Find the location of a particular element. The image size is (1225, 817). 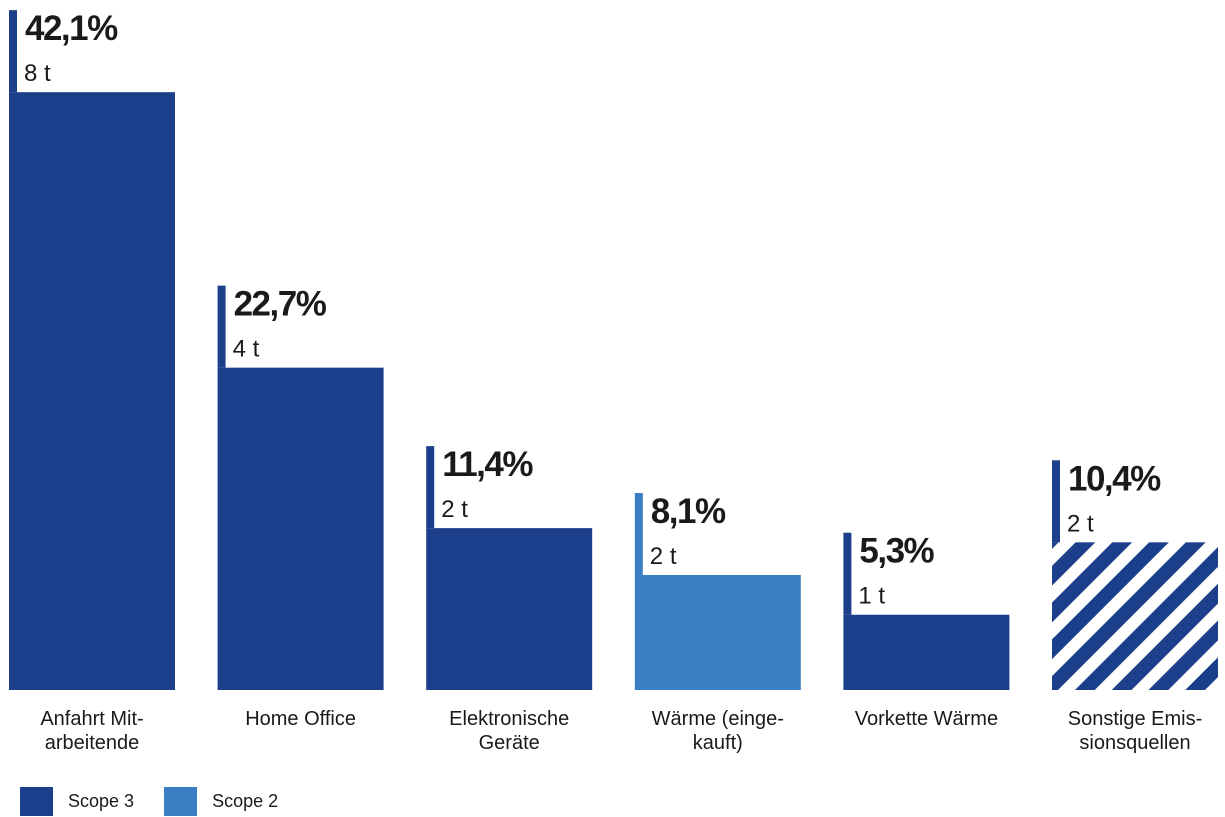

category-label-line: arbeitende is located at coordinates (92, 743).